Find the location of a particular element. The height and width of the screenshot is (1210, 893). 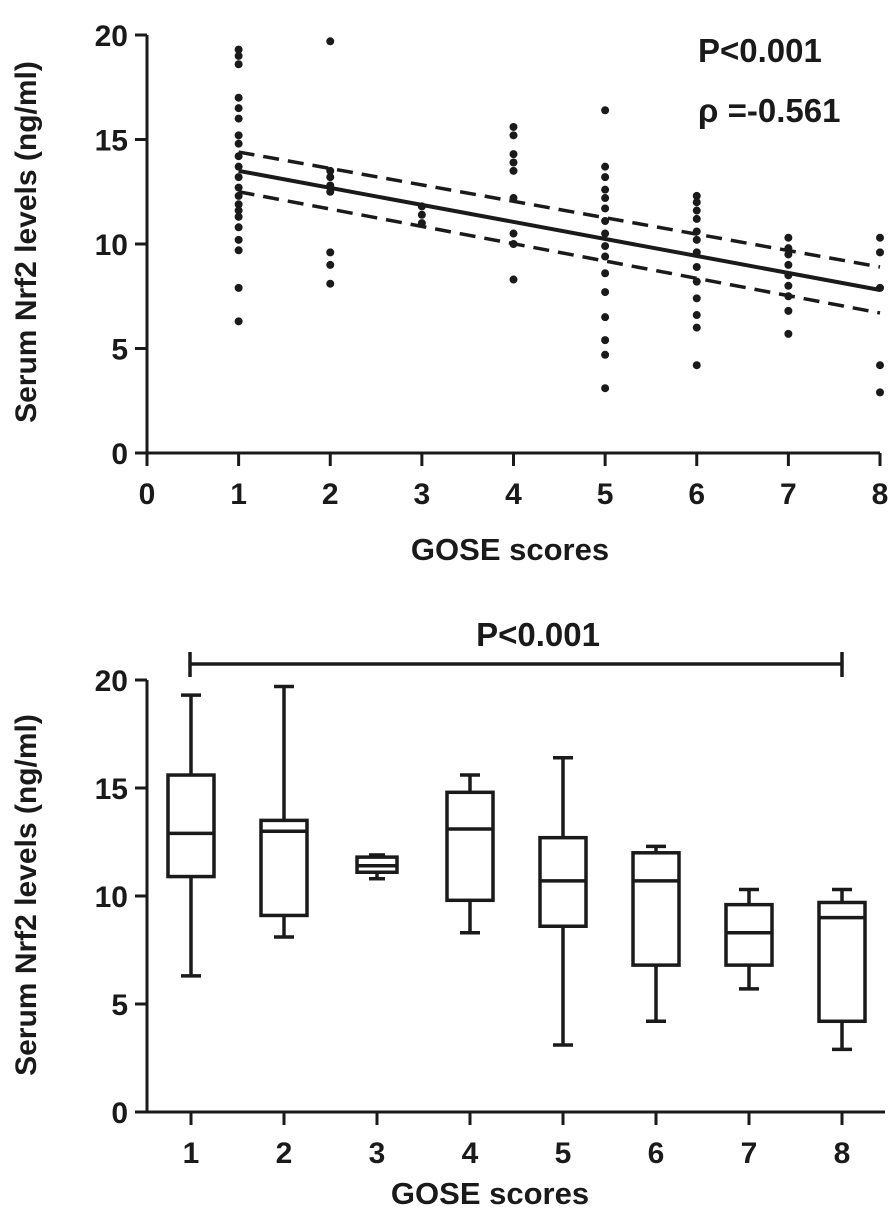

scatter-y-tick-label: 10 is located at coordinates (111, 245).